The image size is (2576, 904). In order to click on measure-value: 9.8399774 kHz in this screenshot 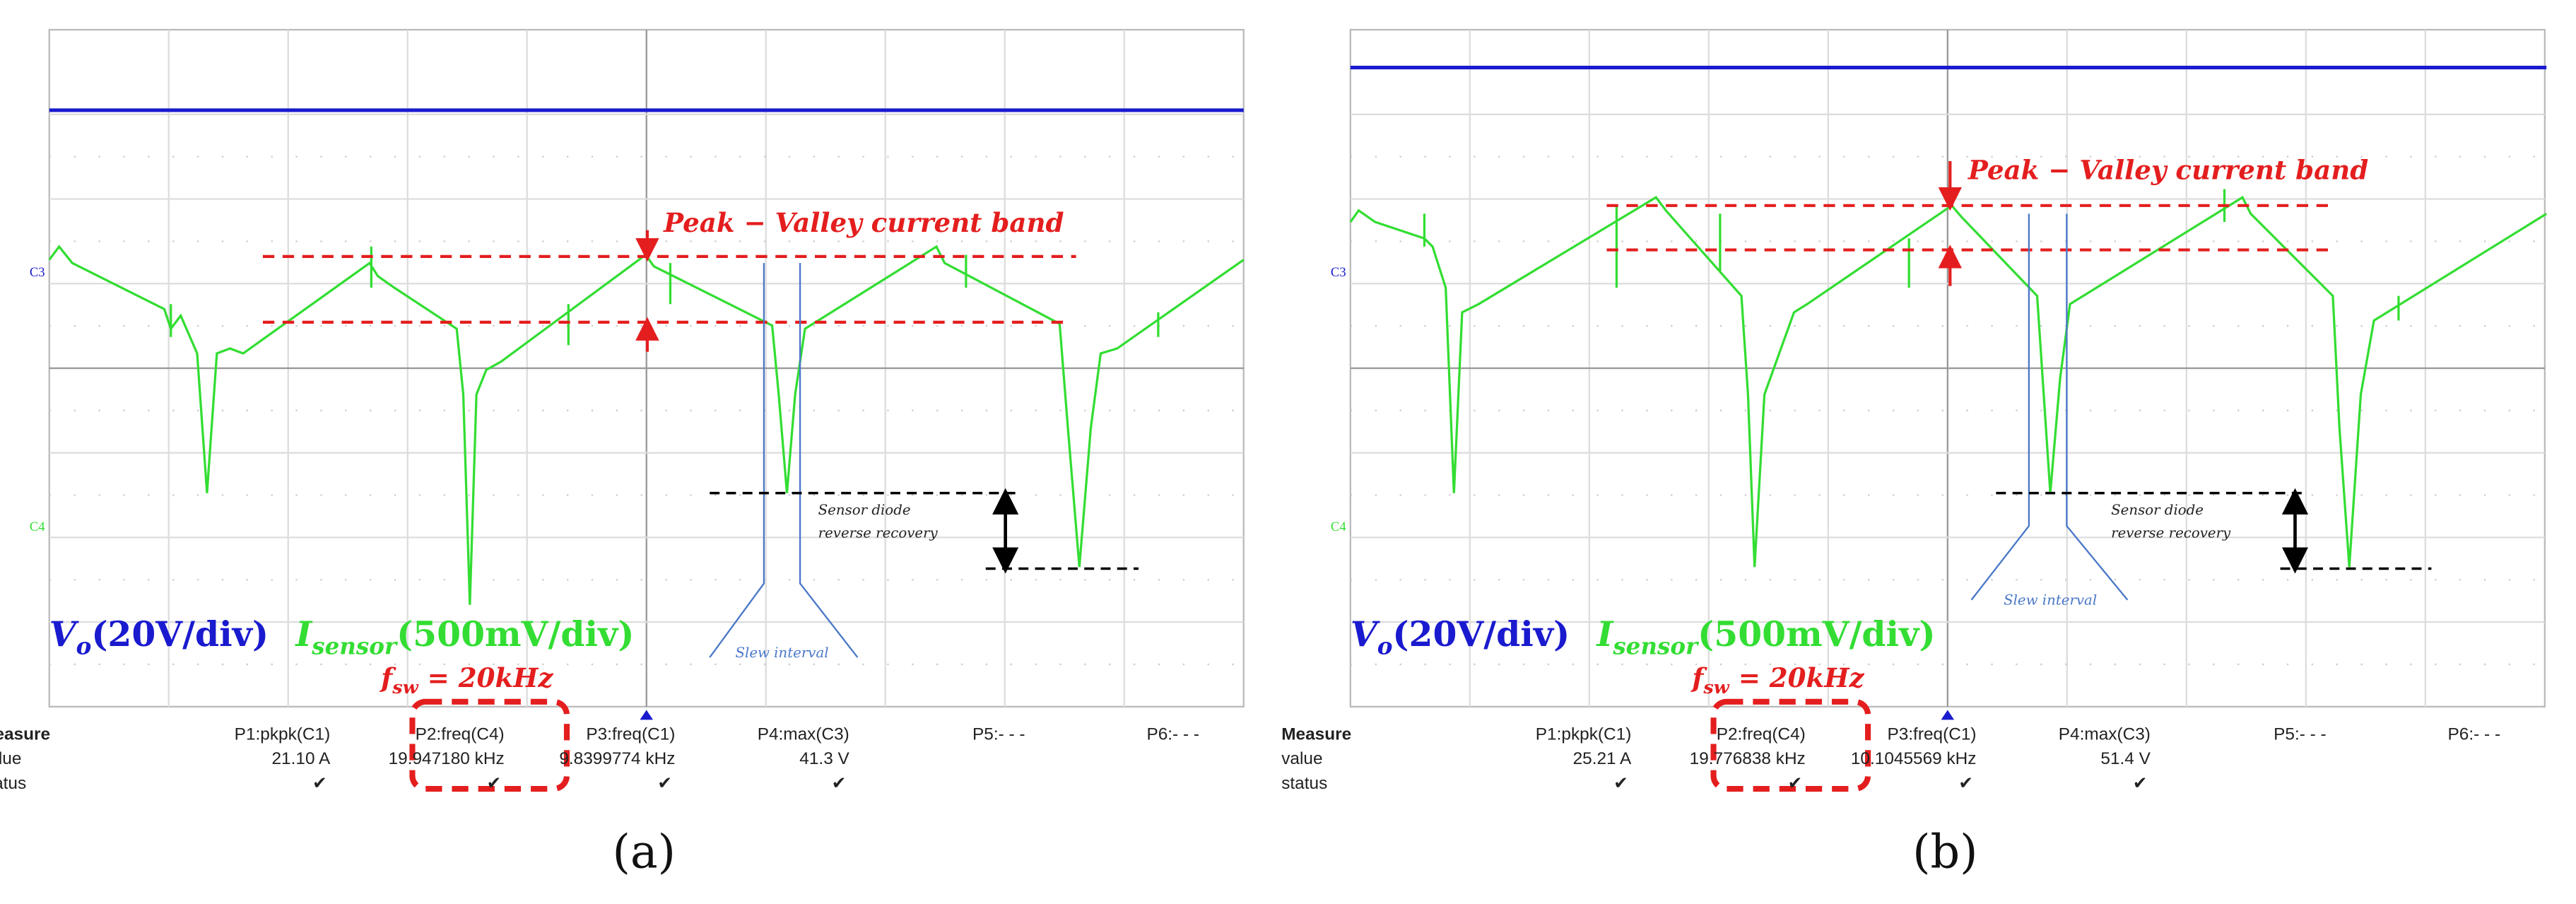, I will do `click(617, 758)`.